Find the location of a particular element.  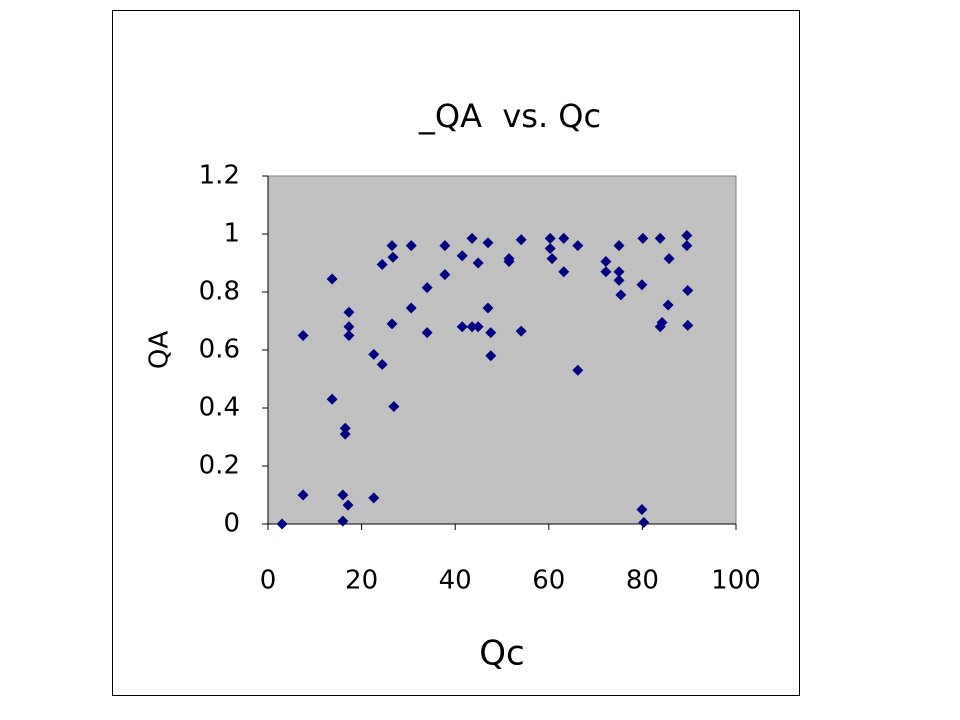

x-tick-label: 20 is located at coordinates (361, 581).